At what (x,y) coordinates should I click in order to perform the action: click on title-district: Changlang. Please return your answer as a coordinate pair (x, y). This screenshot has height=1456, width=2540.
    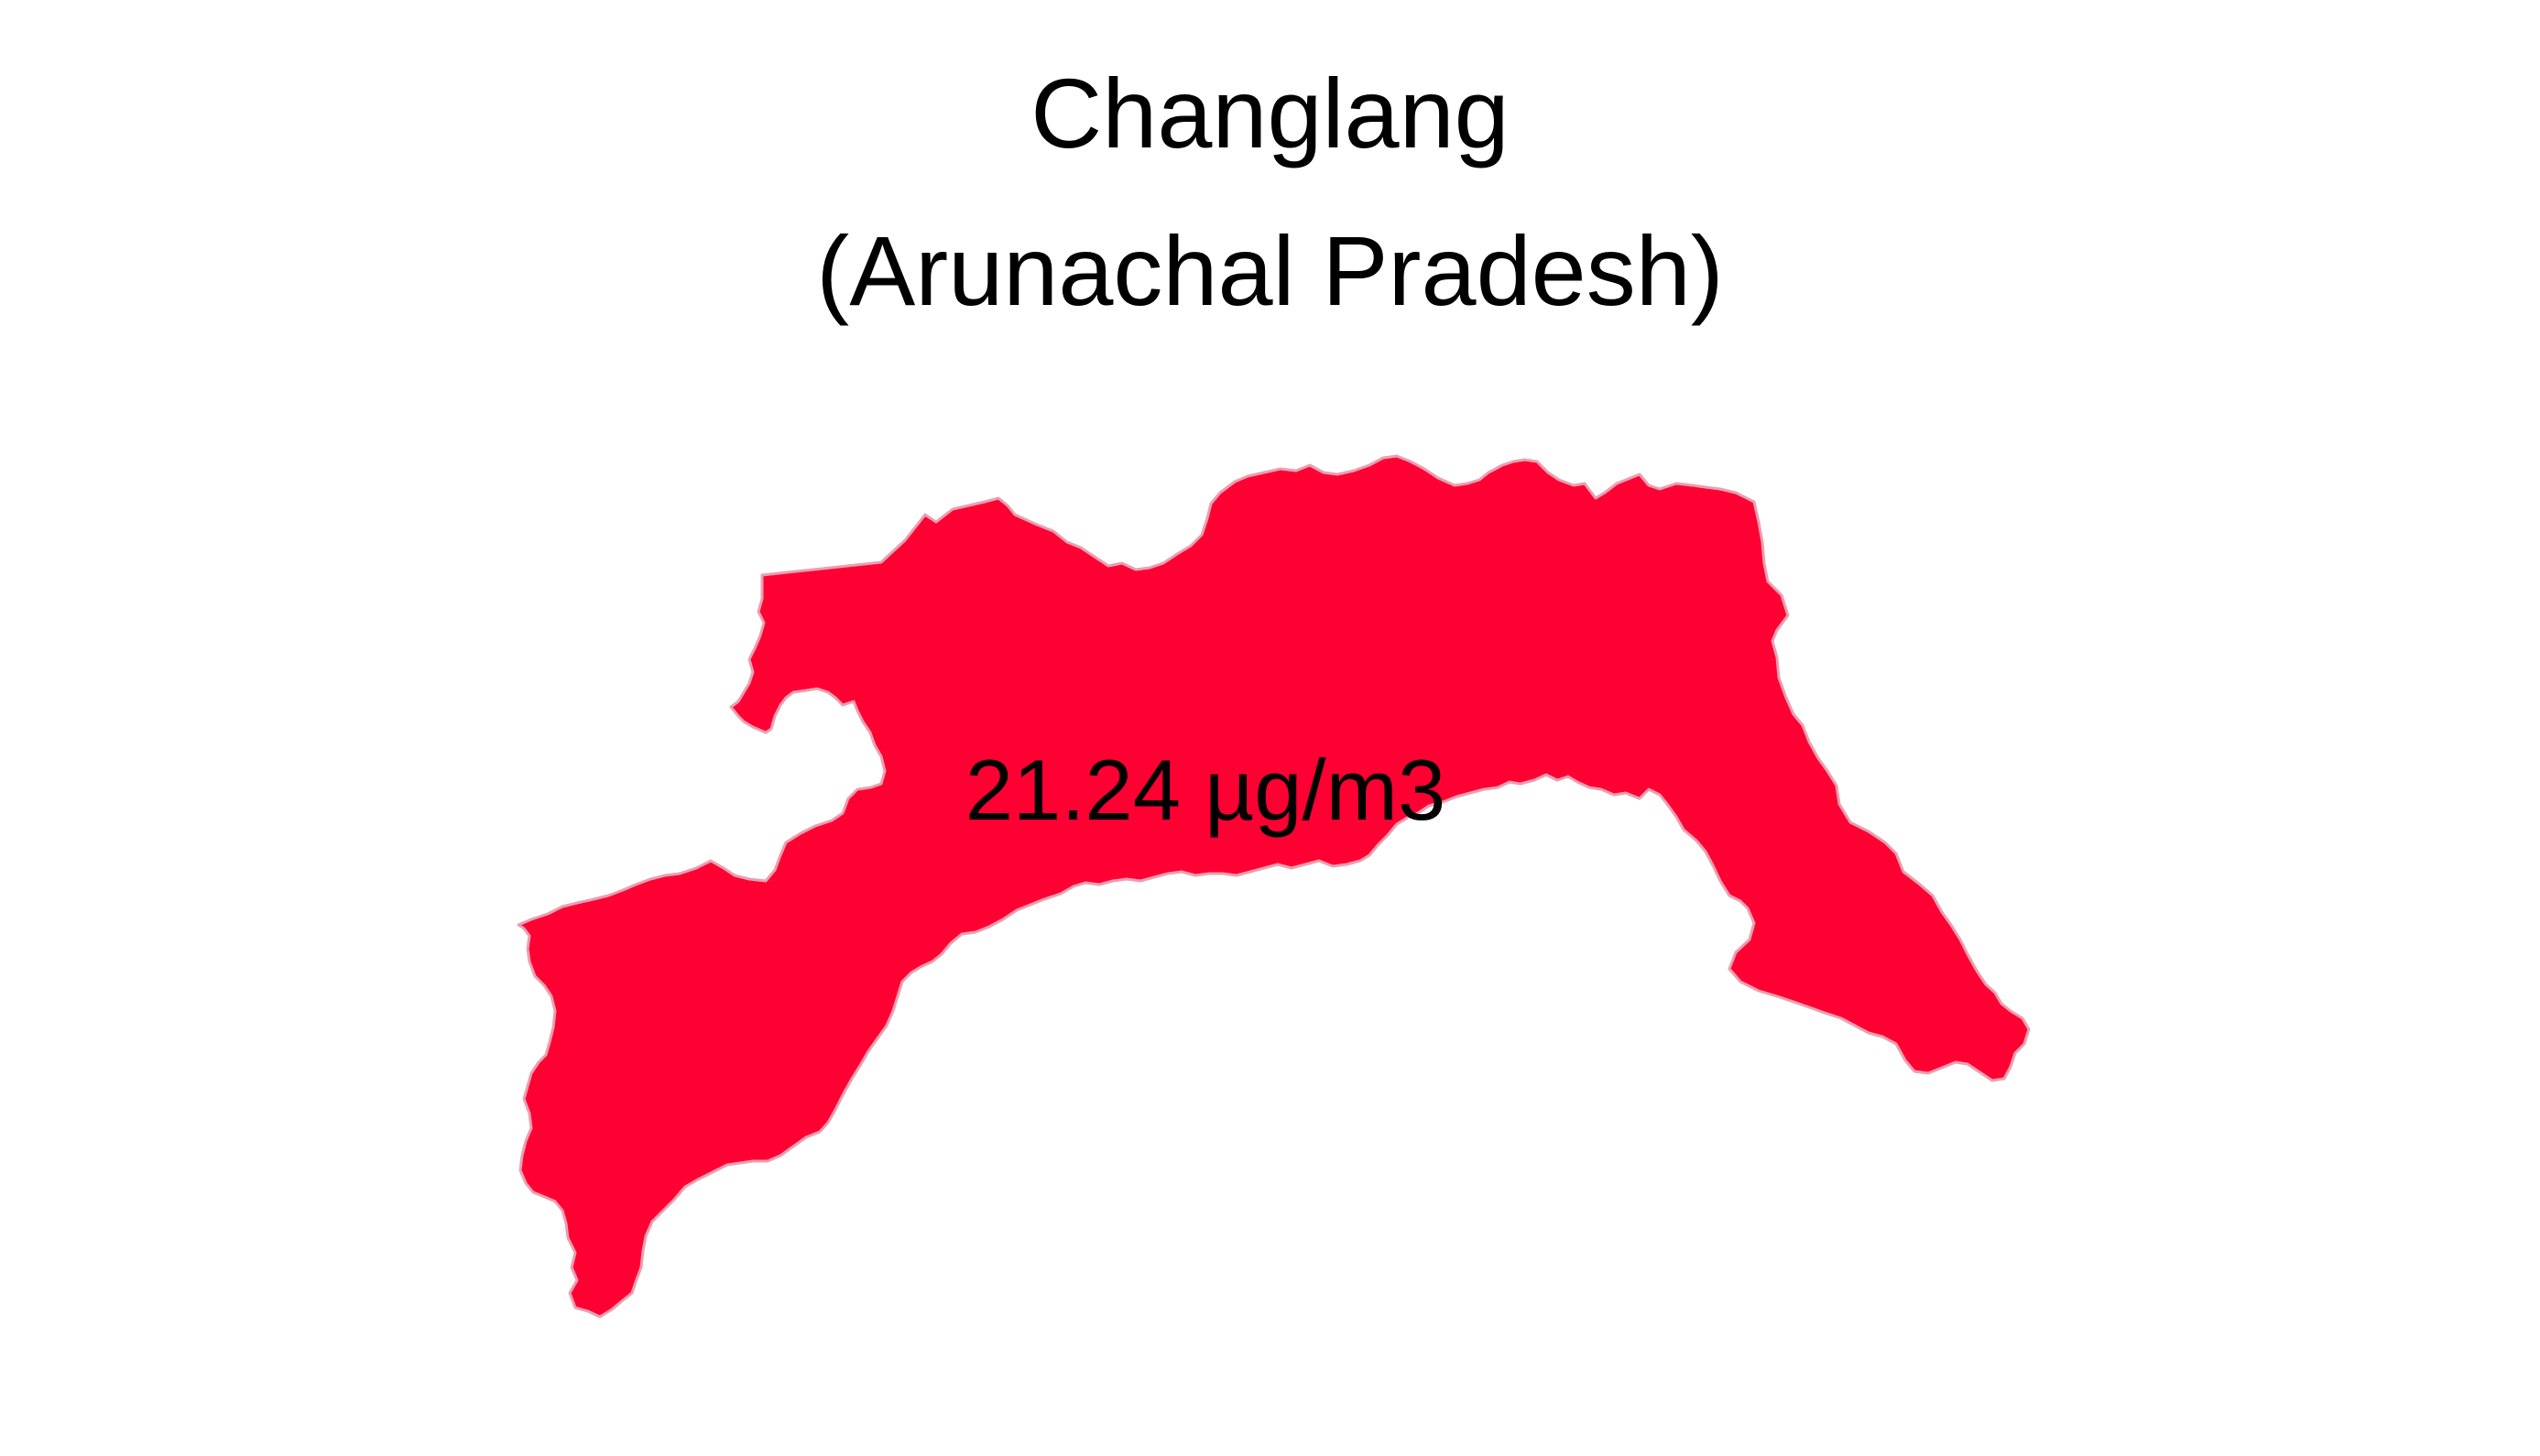
    Looking at the image, I should click on (1270, 113).